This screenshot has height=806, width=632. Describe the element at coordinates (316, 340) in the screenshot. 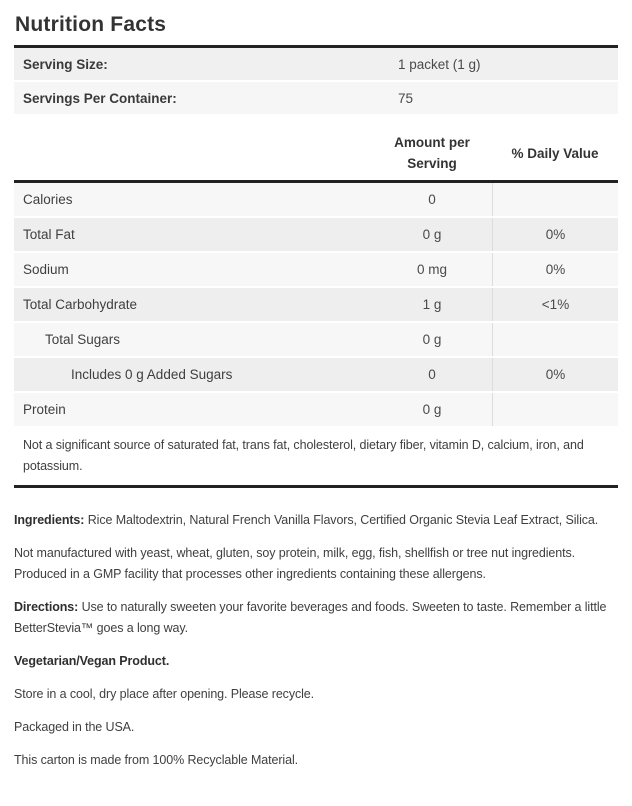

I see `nutrition-row-total-sugars: Total Sugars 0 g` at that location.